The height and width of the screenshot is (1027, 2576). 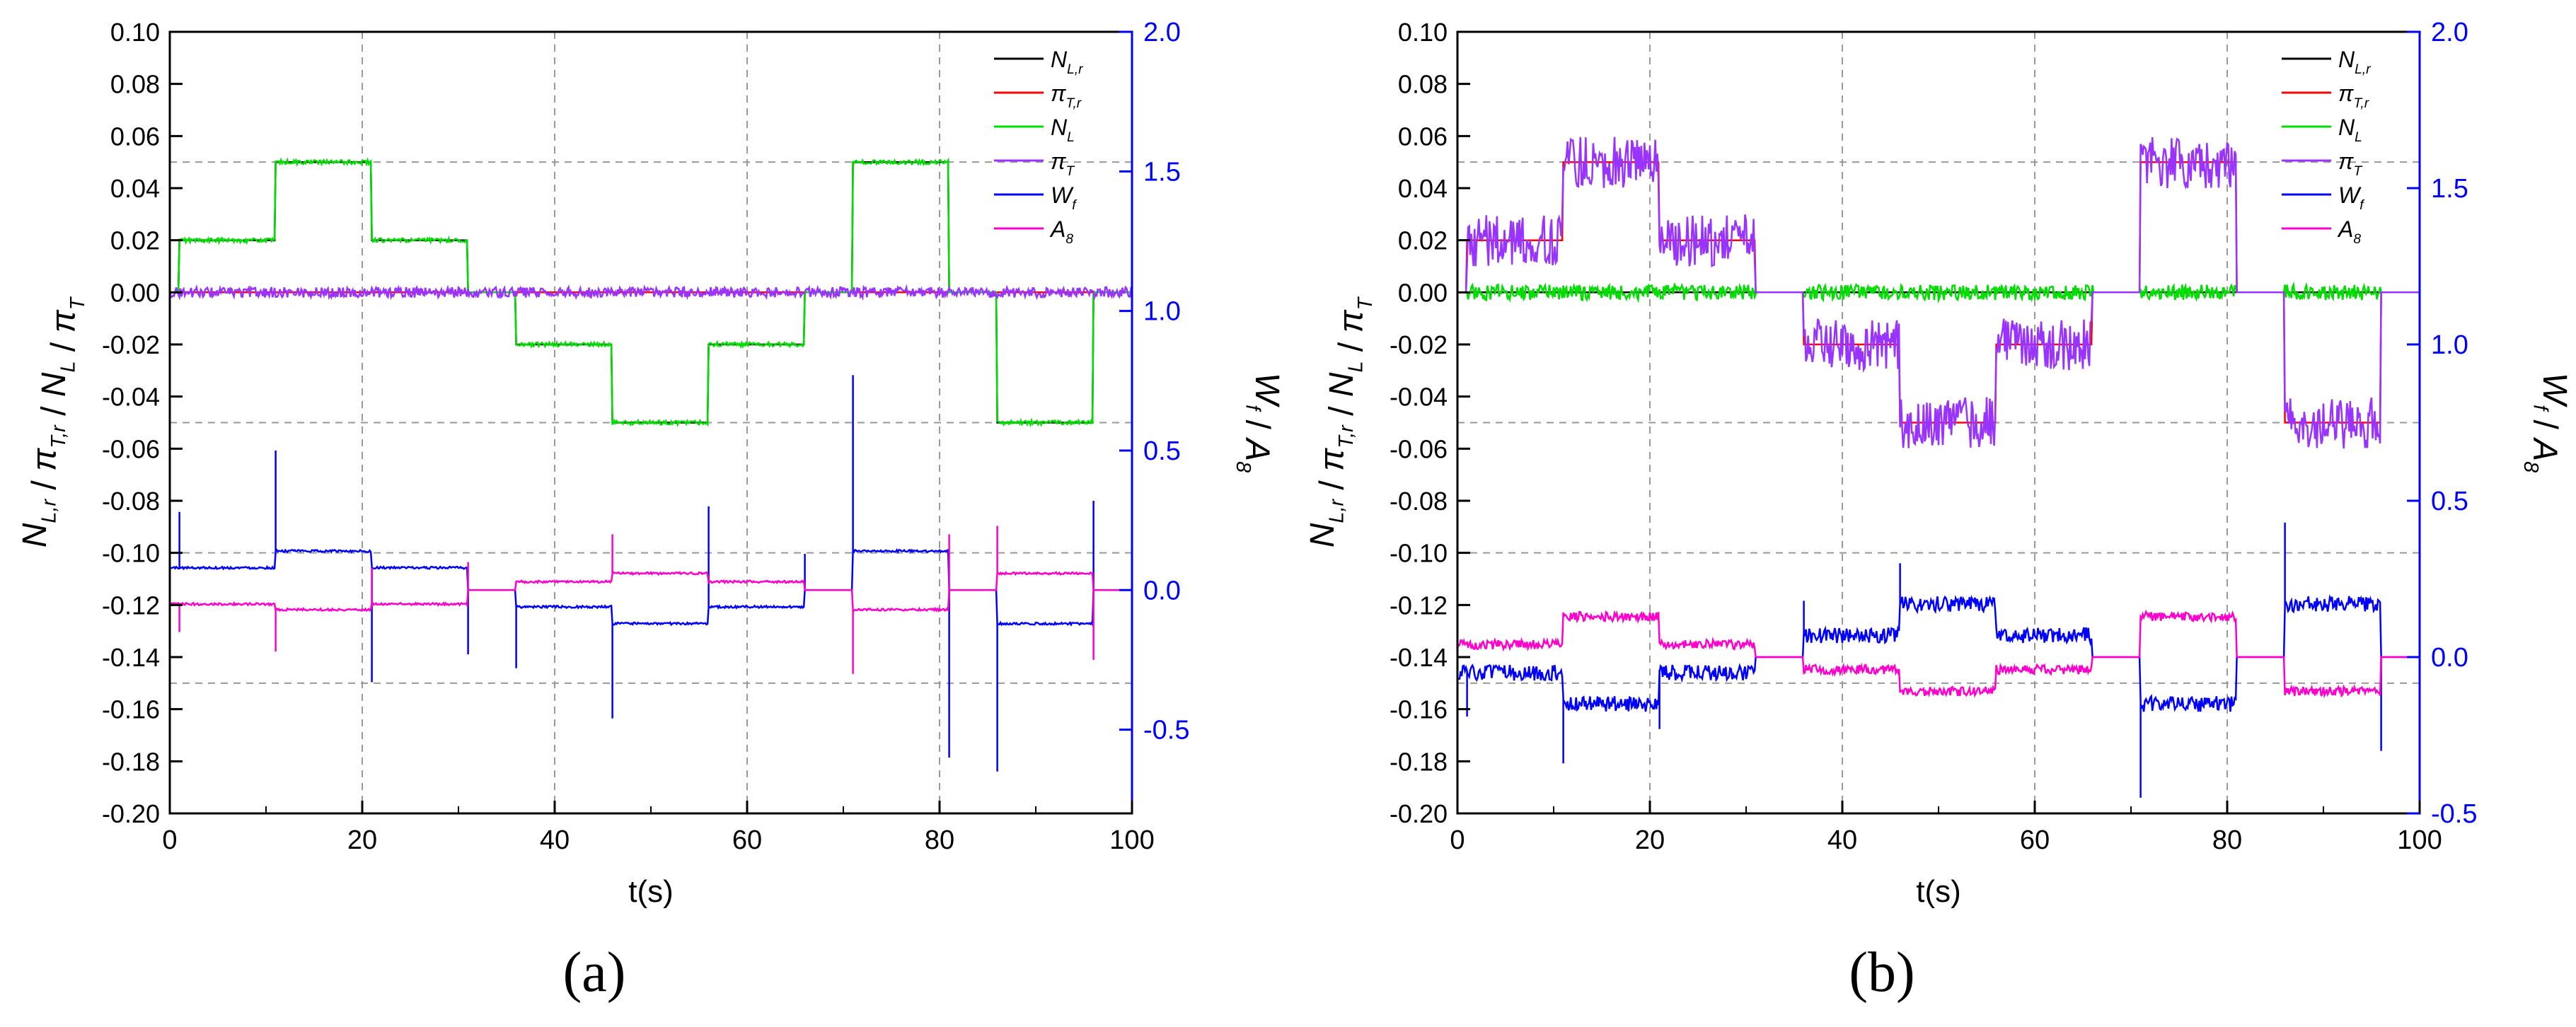 What do you see at coordinates (594, 972) in the screenshot?
I see `panel-label-a: (a)` at bounding box center [594, 972].